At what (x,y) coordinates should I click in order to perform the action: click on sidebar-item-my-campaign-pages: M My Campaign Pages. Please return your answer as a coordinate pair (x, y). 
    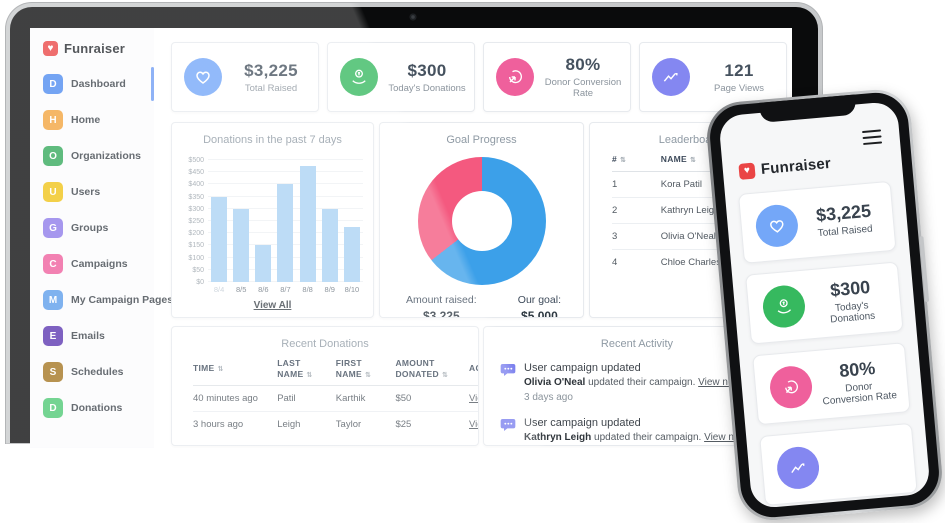
    Looking at the image, I should click on (101, 300).